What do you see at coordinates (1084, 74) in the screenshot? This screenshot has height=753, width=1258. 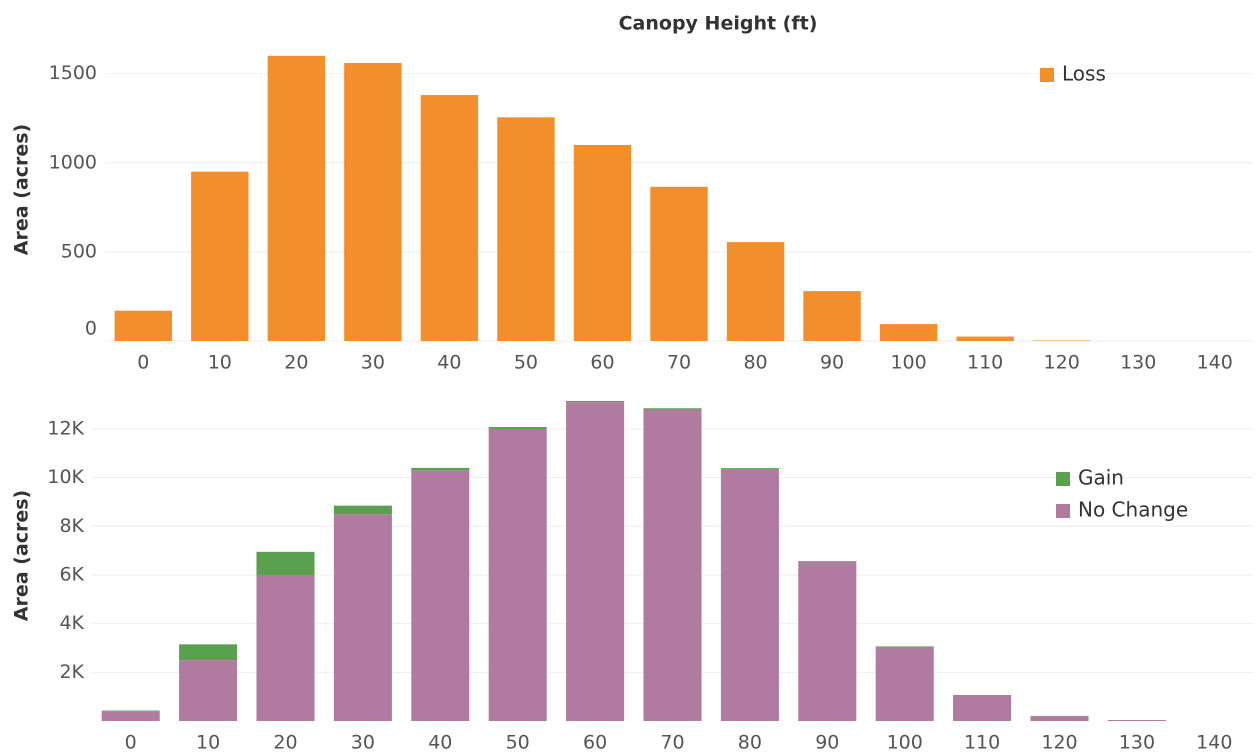 I see `legend-label: Loss` at bounding box center [1084, 74].